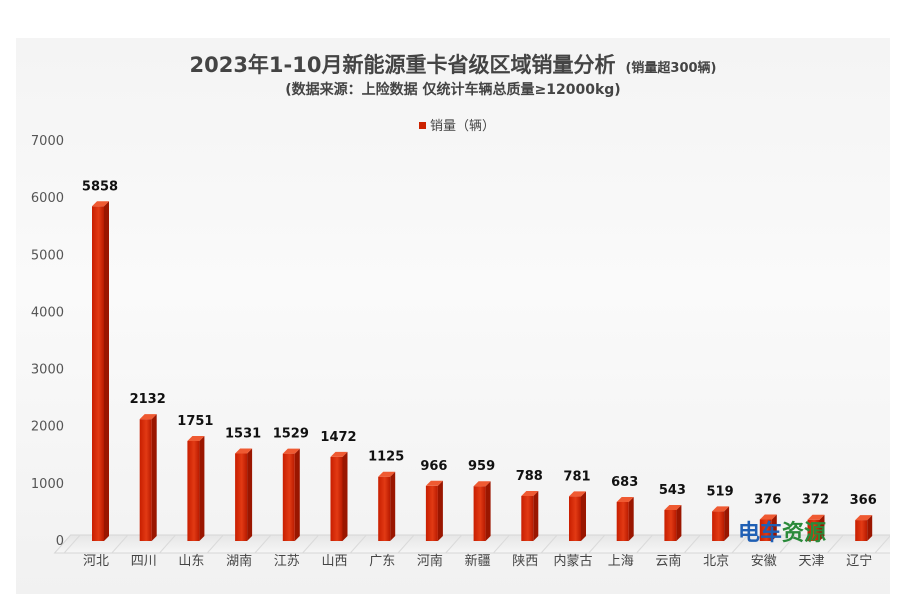 Image resolution: width=922 pixels, height=601 pixels. I want to click on y-tick-label: 5000, so click(47, 255).